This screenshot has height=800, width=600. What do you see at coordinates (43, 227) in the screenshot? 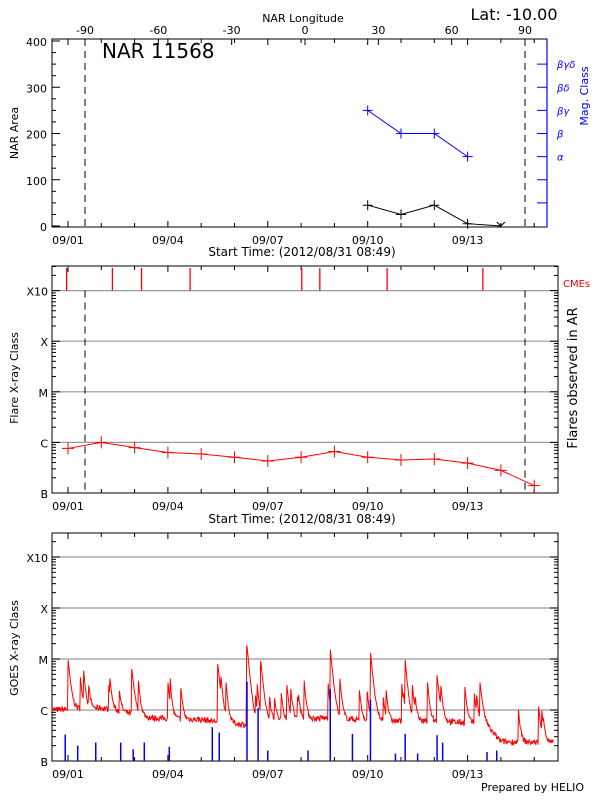
I see `y-tick-label: 0` at bounding box center [43, 227].